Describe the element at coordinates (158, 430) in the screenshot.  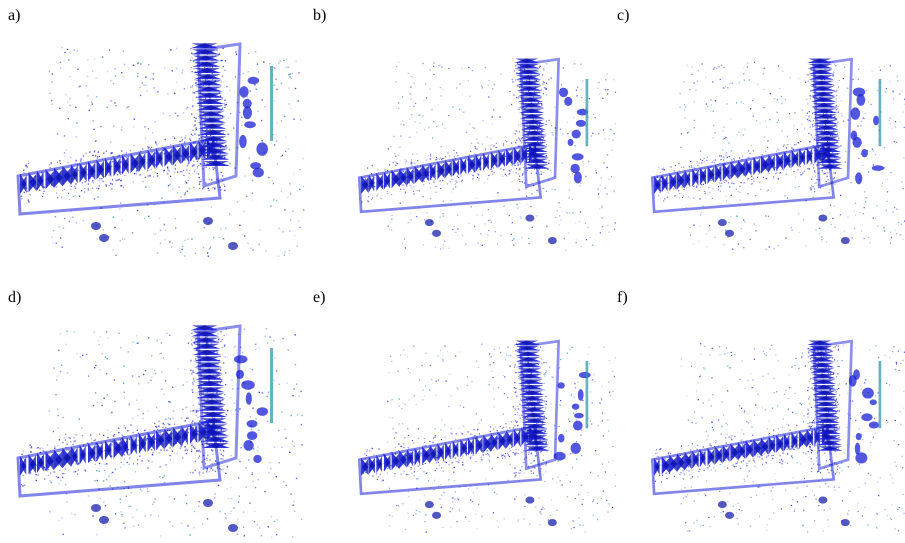
I see `point-cloud-map-d` at that location.